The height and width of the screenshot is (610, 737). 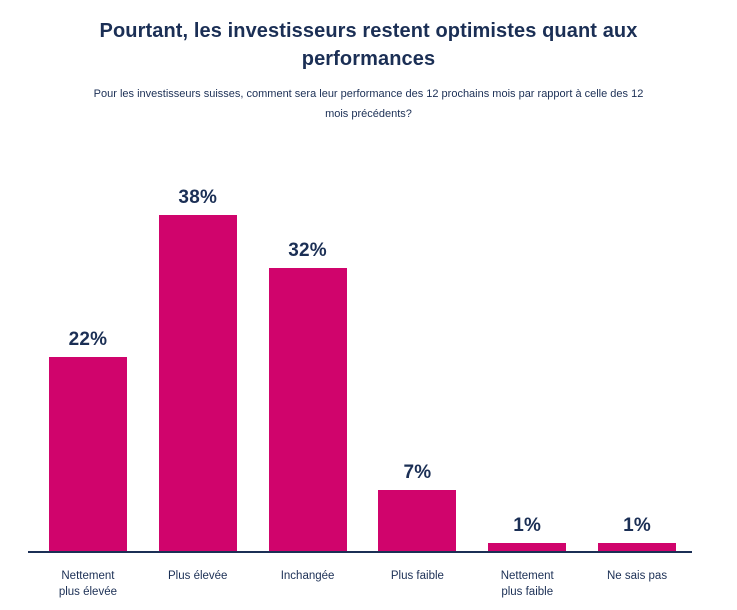 I want to click on x-axis-category-label: Ne sais pas, so click(x=637, y=576).